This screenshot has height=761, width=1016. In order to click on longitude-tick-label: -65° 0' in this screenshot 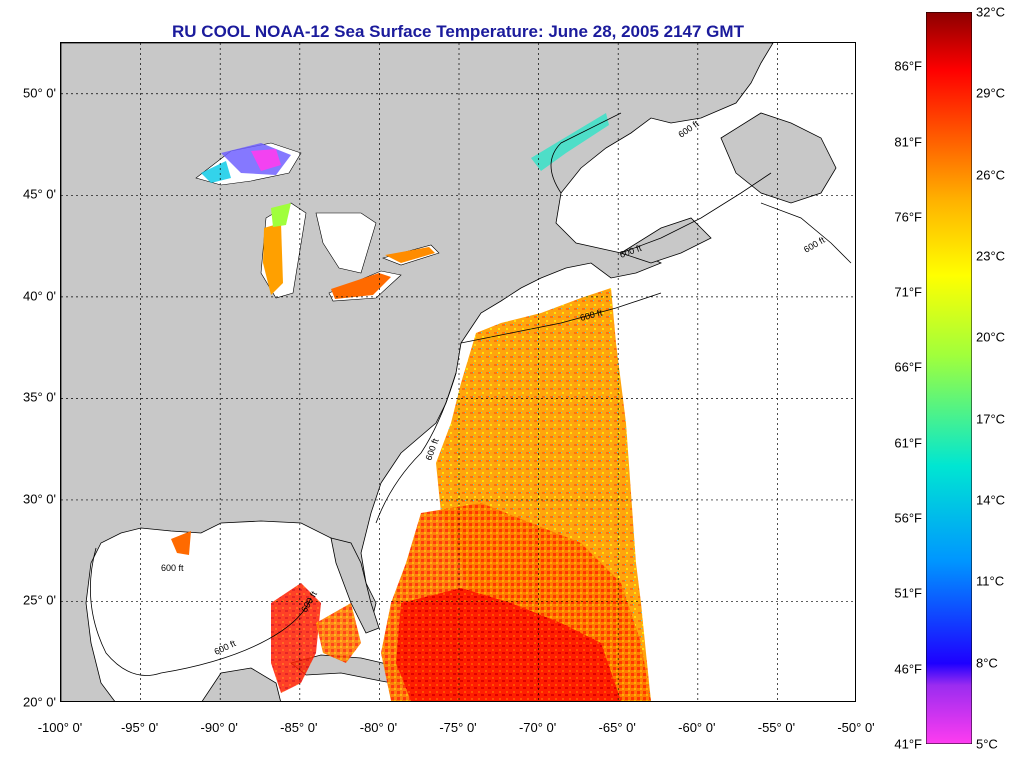, I will do `click(617, 727)`.